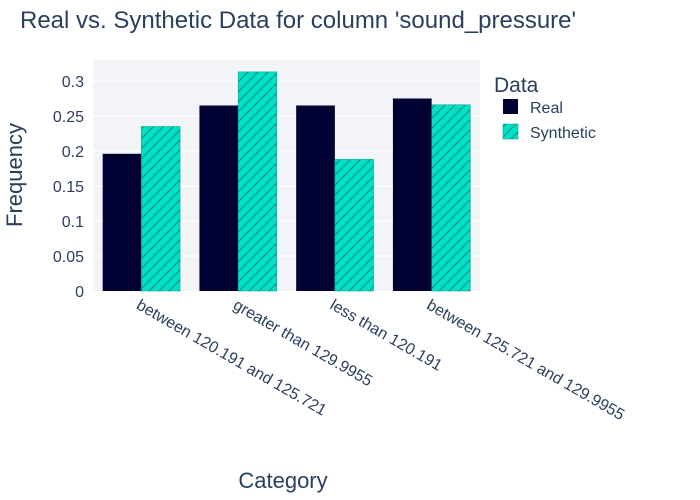 The width and height of the screenshot is (700, 500). I want to click on legend-swatch-synthetic, so click(510, 131).